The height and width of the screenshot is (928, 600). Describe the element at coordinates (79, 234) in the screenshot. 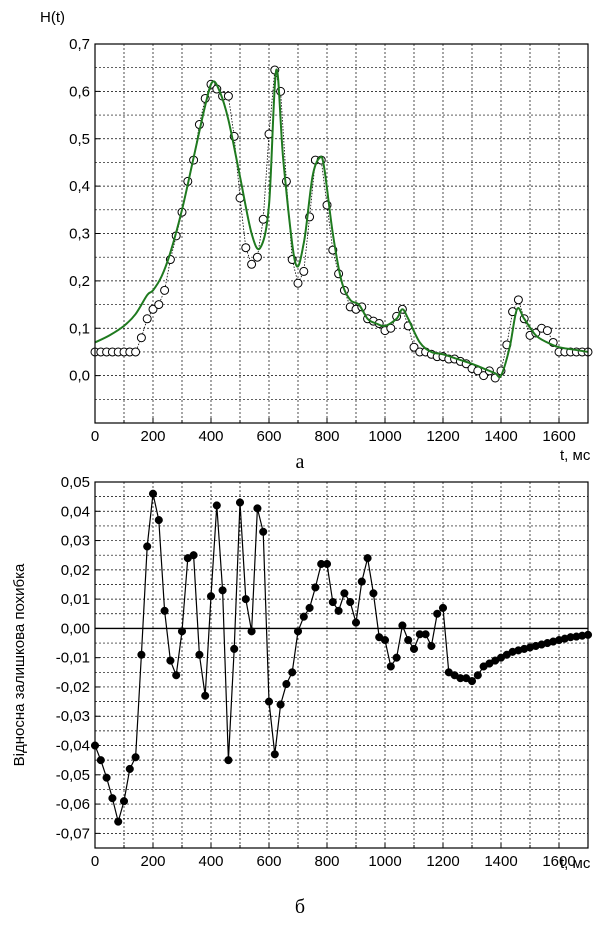

I see `a-ytick-label: 0,3` at that location.